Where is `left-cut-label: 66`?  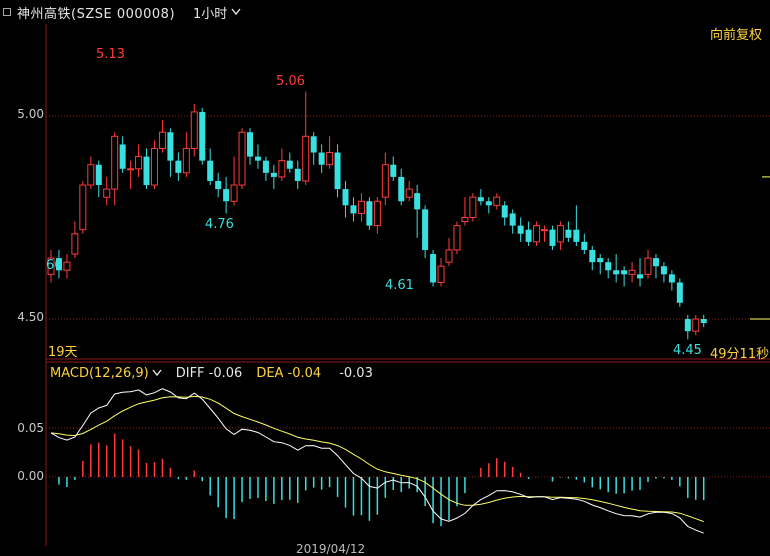
left-cut-label: 66 is located at coordinates (54, 265).